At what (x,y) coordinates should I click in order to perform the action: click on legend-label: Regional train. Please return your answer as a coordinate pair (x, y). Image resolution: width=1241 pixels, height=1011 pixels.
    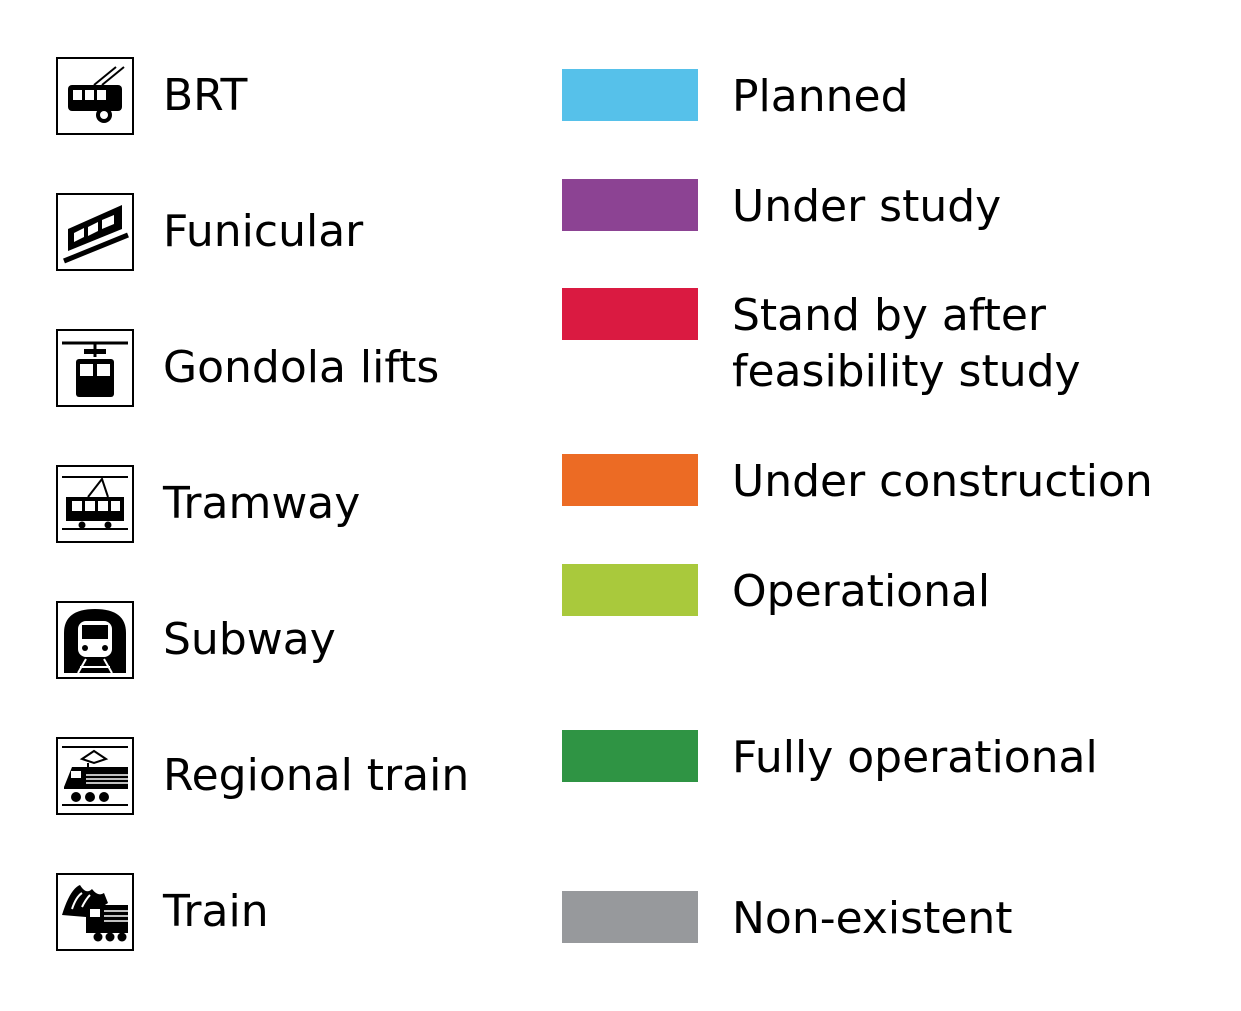
    Looking at the image, I should click on (316, 775).